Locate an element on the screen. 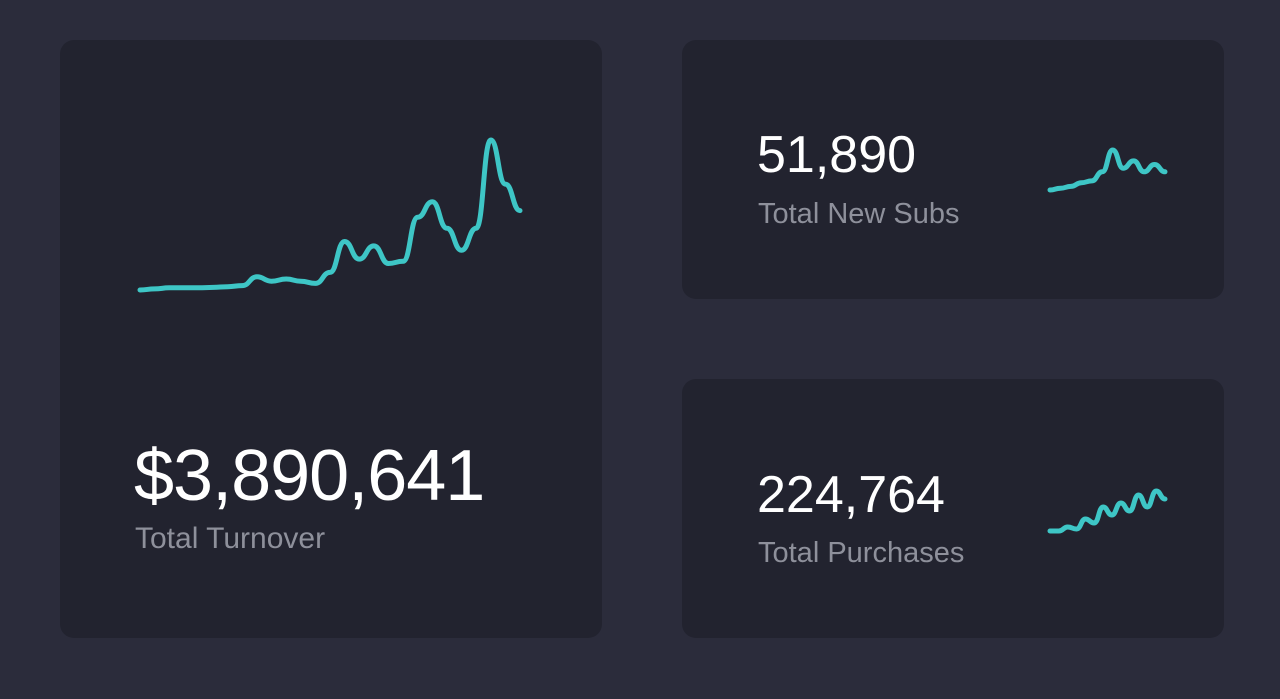 The height and width of the screenshot is (699, 1280). new-subs-sparkline is located at coordinates (1107, 170).